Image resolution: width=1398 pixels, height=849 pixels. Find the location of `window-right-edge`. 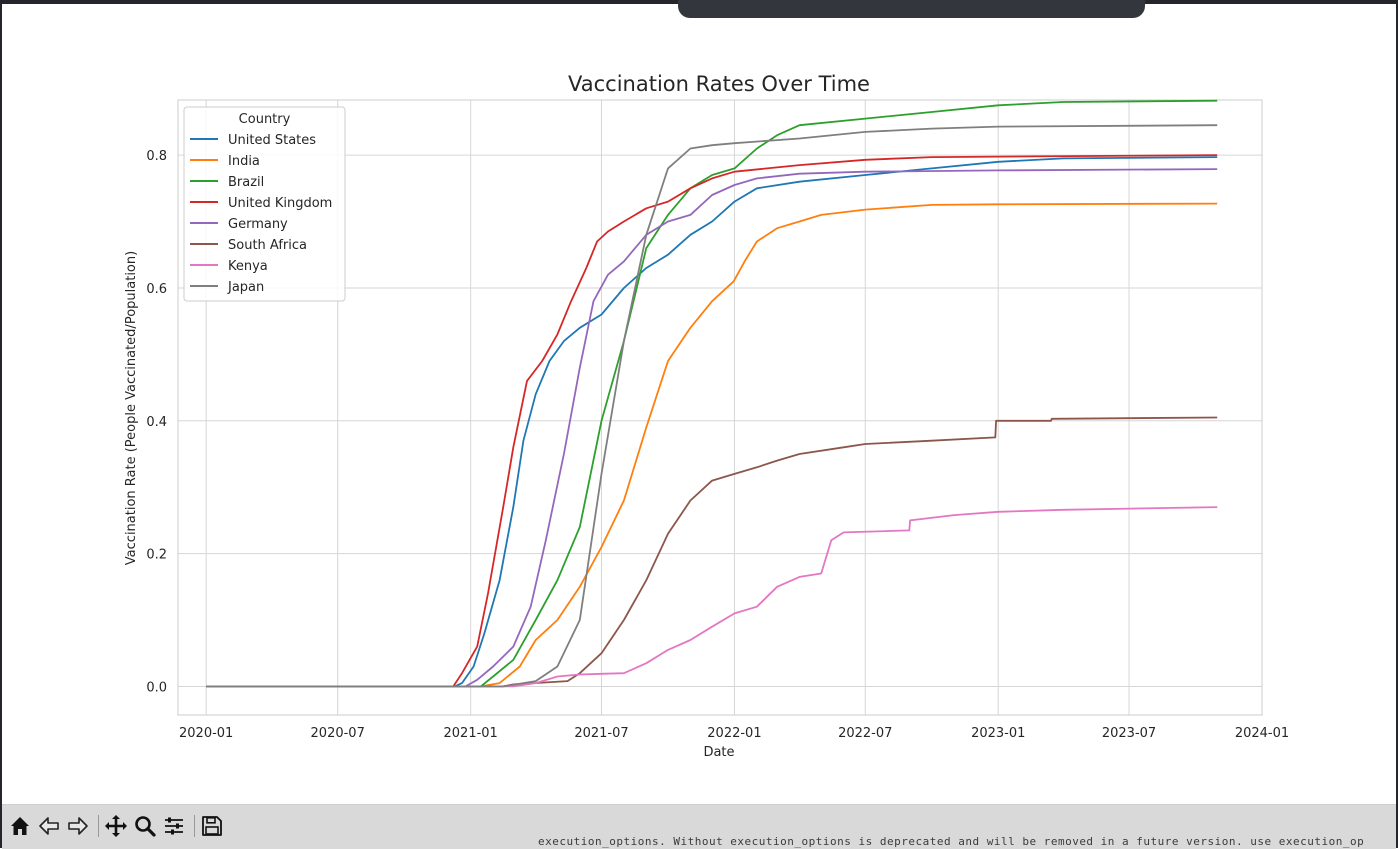

window-right-edge is located at coordinates (1397, 424).